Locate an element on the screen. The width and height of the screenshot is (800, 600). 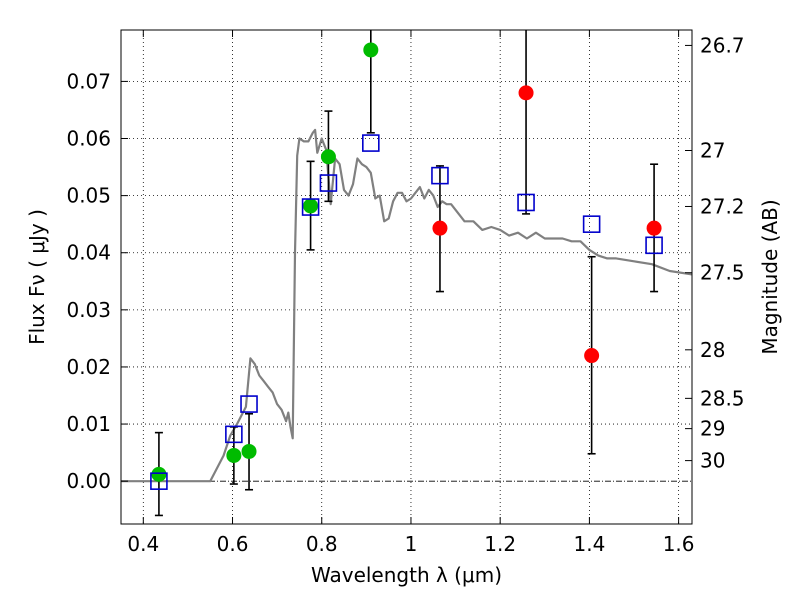
y-tick-label: 0.05 is located at coordinates (88, 196).